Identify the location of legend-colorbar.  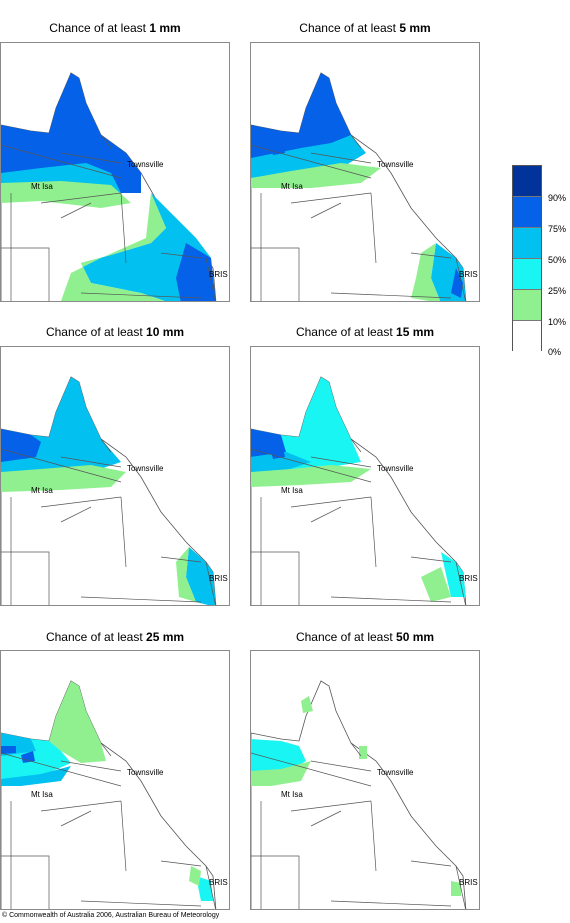
(527, 258).